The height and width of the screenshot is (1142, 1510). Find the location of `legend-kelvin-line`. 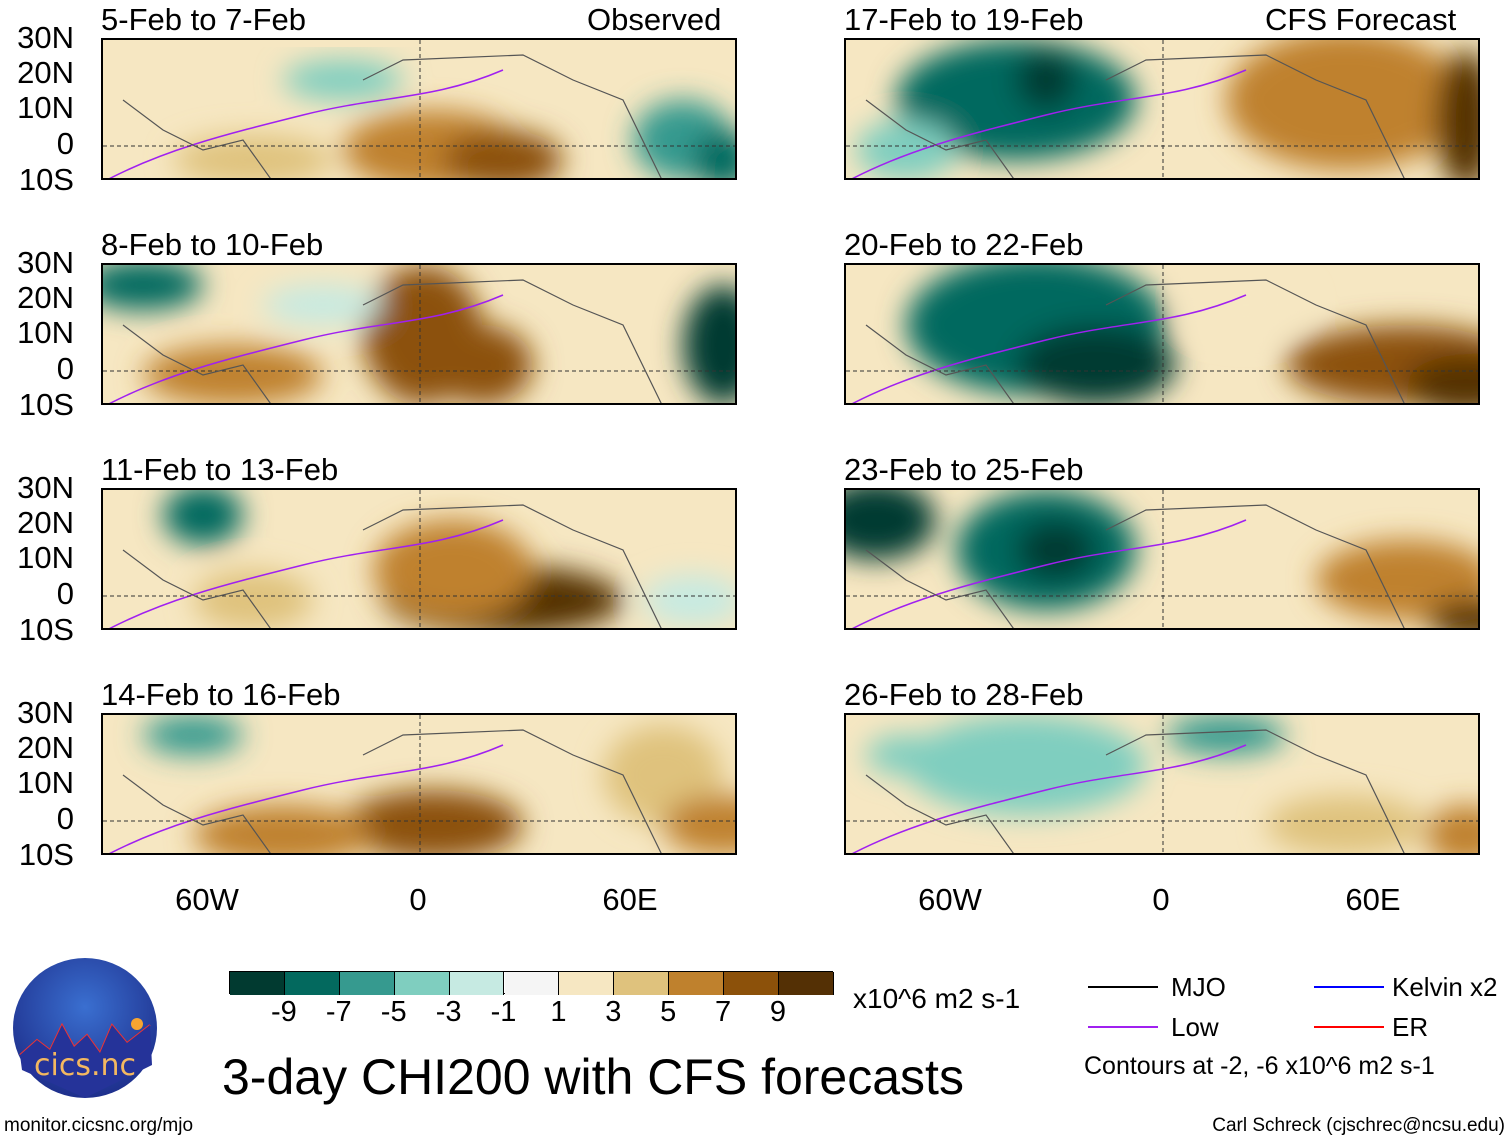

legend-kelvin-line is located at coordinates (1349, 987).